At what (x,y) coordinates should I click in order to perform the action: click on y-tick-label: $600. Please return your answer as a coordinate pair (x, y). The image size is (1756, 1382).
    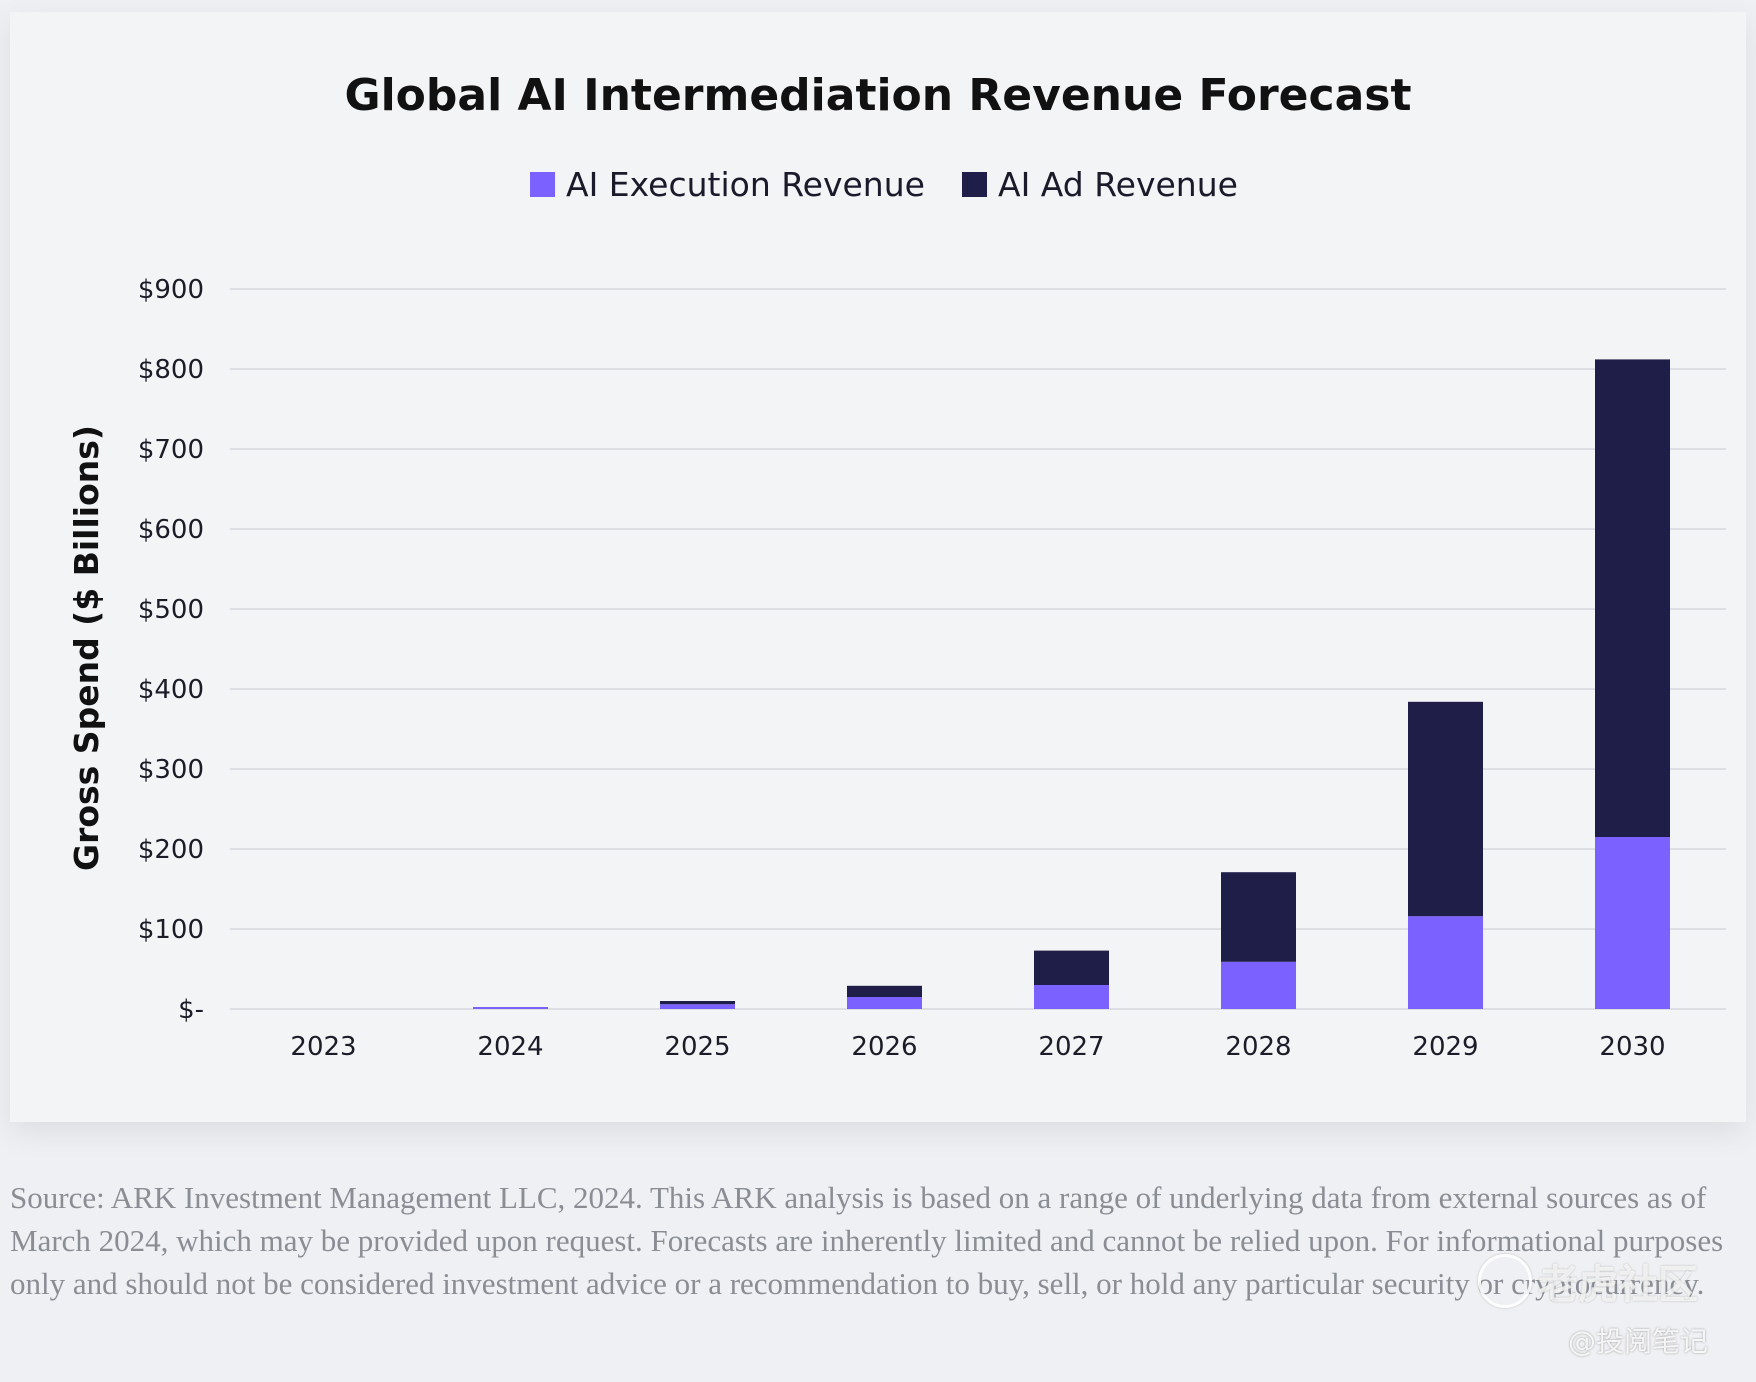
    Looking at the image, I should click on (171, 530).